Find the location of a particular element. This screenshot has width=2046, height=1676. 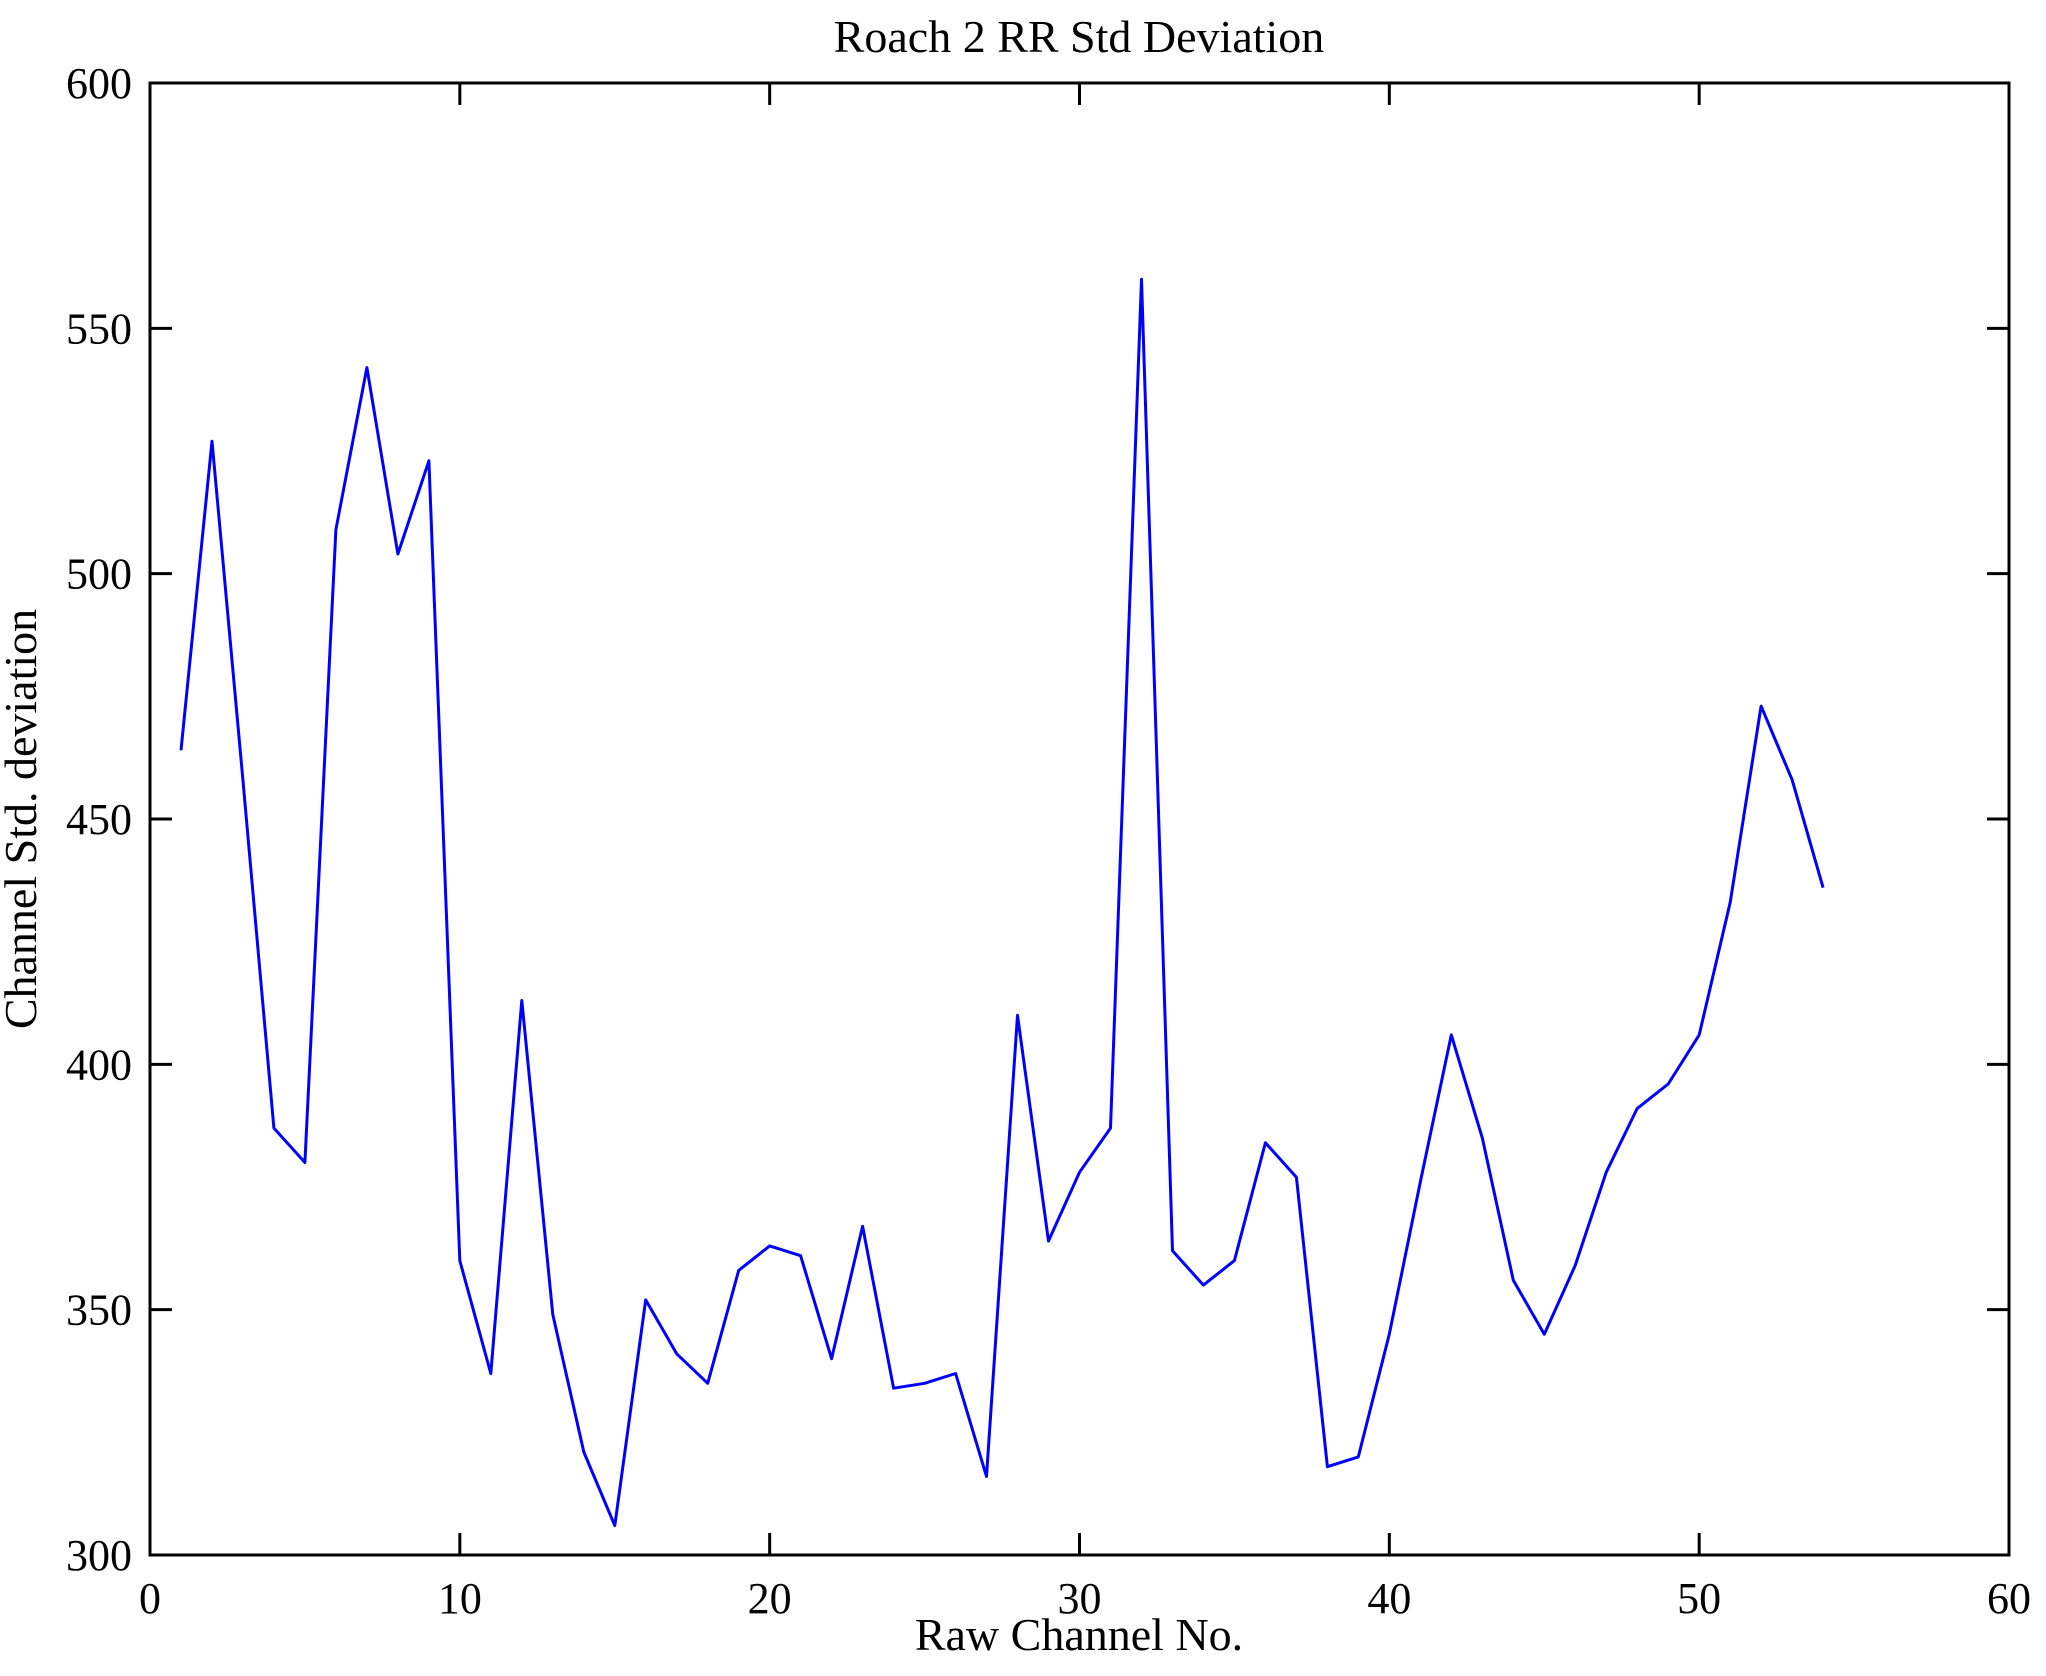

x-tick-labels: 0 10 20 30 40 50 60 is located at coordinates (1085, 1598).